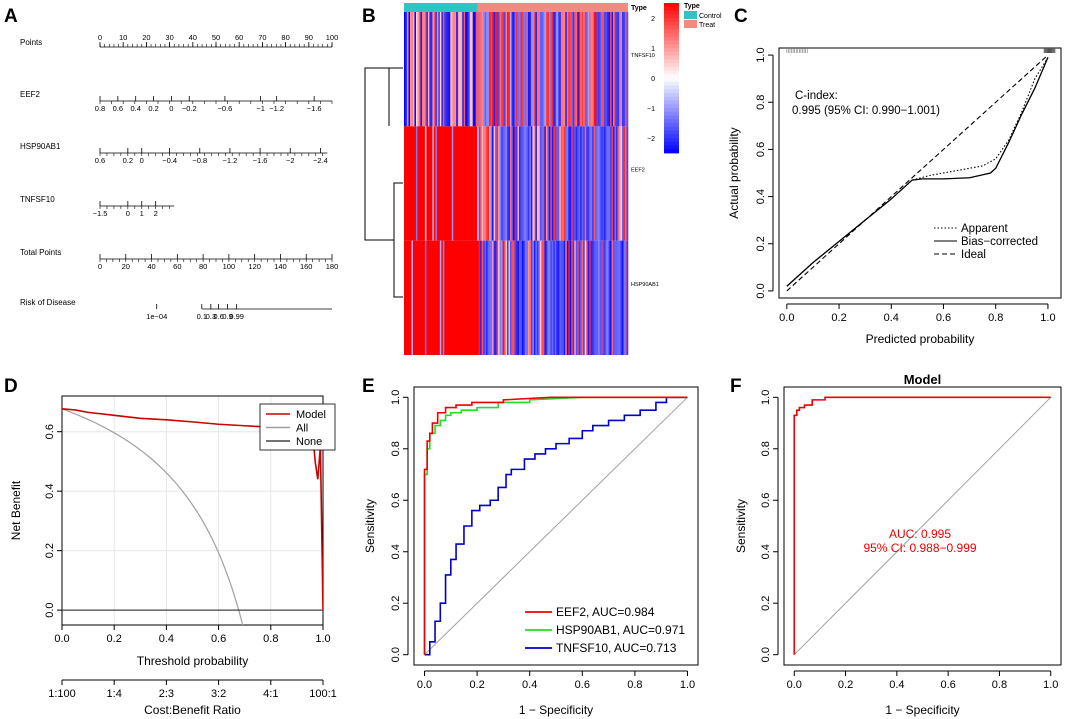 The image size is (1065, 719). Describe the element at coordinates (189, 108) in the screenshot. I see `nomogram-tick-label: −0.2` at that location.